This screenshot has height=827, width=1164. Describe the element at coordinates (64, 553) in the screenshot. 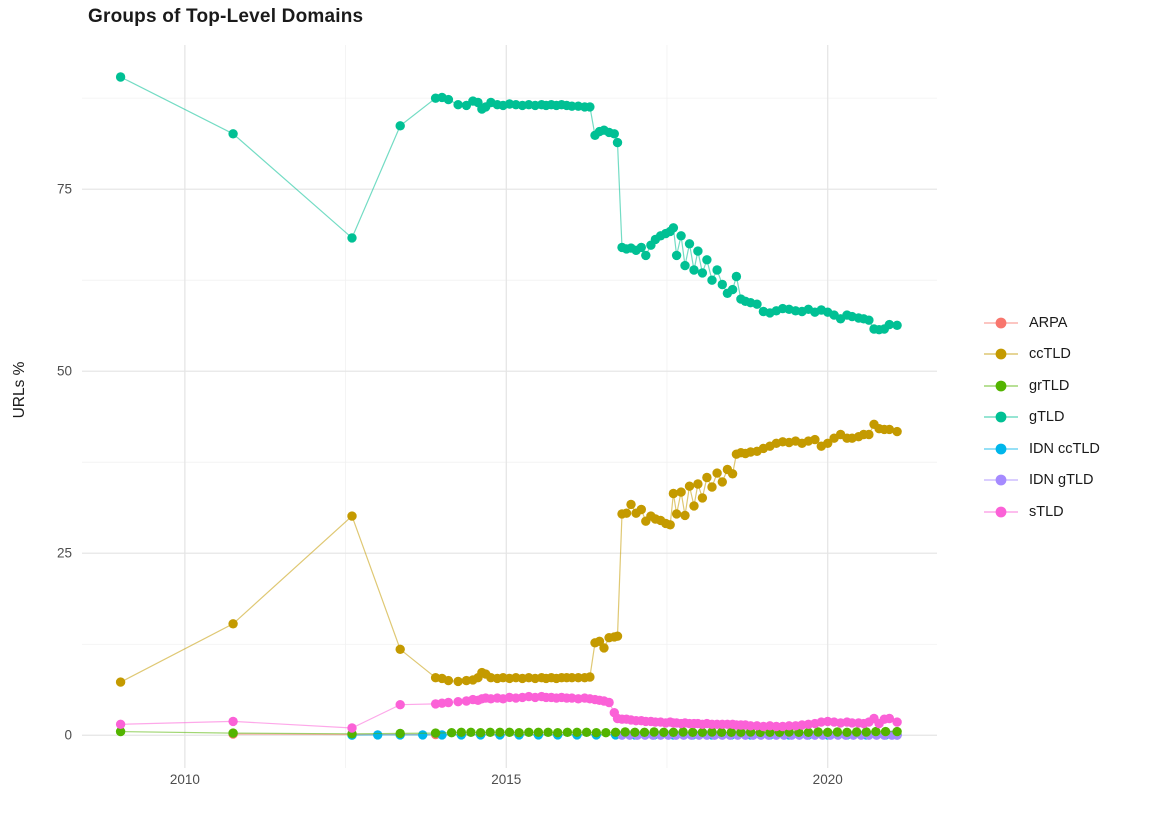

I see `y-tick-label: 25` at that location.